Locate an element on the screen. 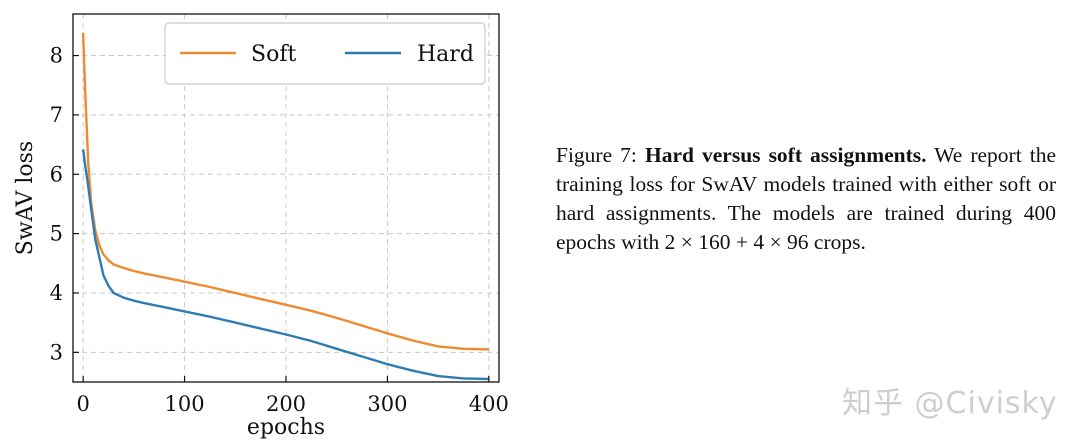  legend-label-soft: Soft is located at coordinates (273, 54).